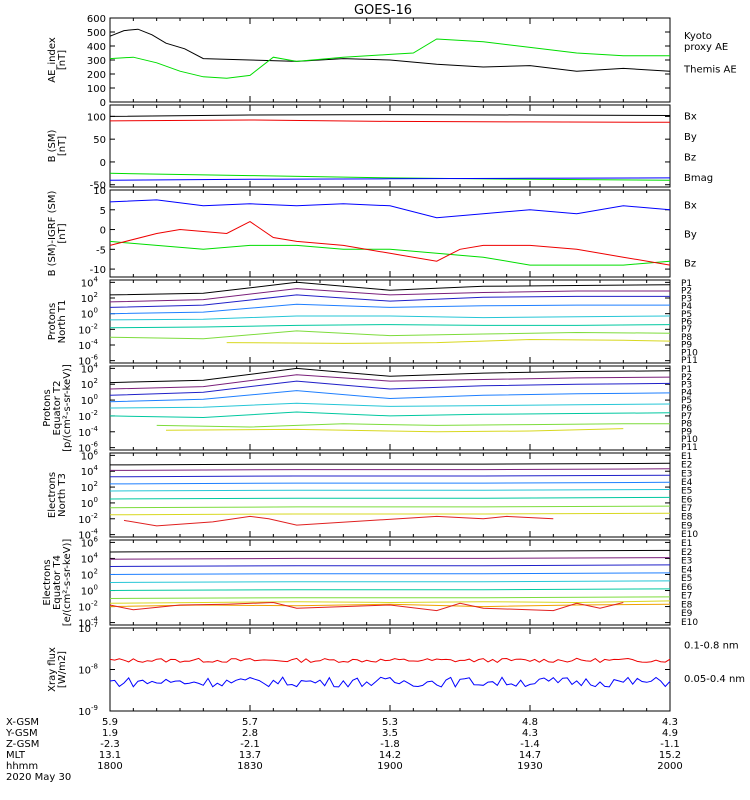 The height and width of the screenshot is (800, 750). What do you see at coordinates (530, 755) in the screenshot?
I see `x-tick-value: 14.7` at bounding box center [530, 755].